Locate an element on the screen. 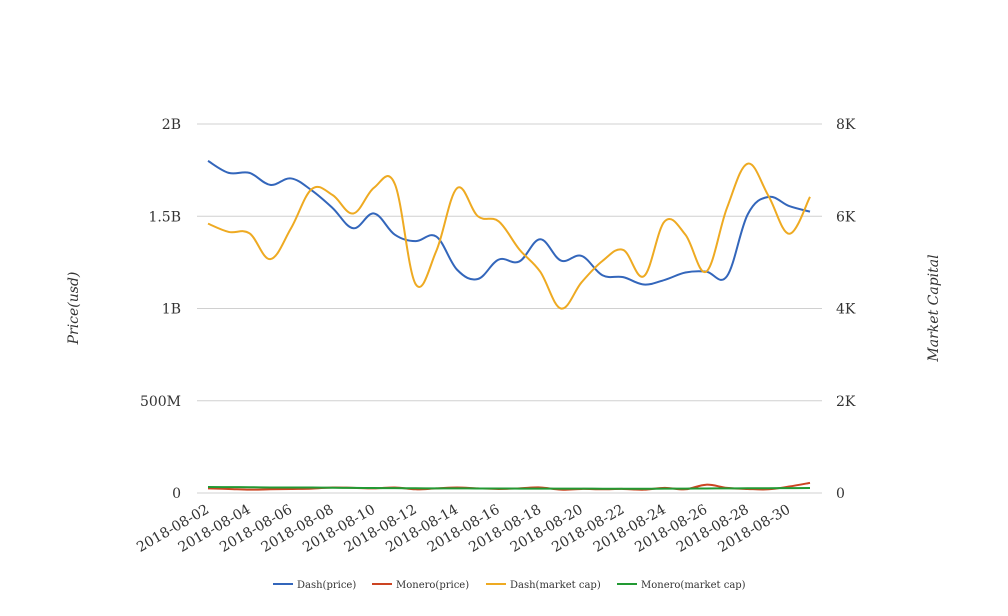 This screenshot has width=1008, height=616. legend-item-monero-market-cap: Monero(market cap) is located at coordinates (681, 585).